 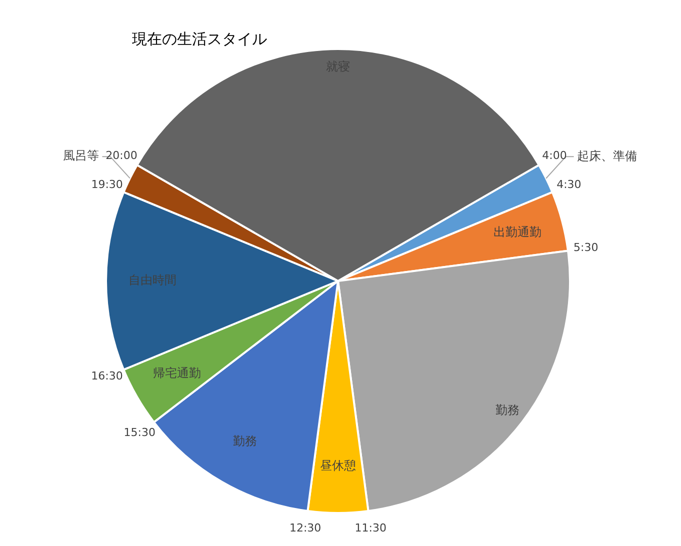 What do you see at coordinates (606, 155) in the screenshot?
I see `slice-label: 起床、準備` at bounding box center [606, 155].